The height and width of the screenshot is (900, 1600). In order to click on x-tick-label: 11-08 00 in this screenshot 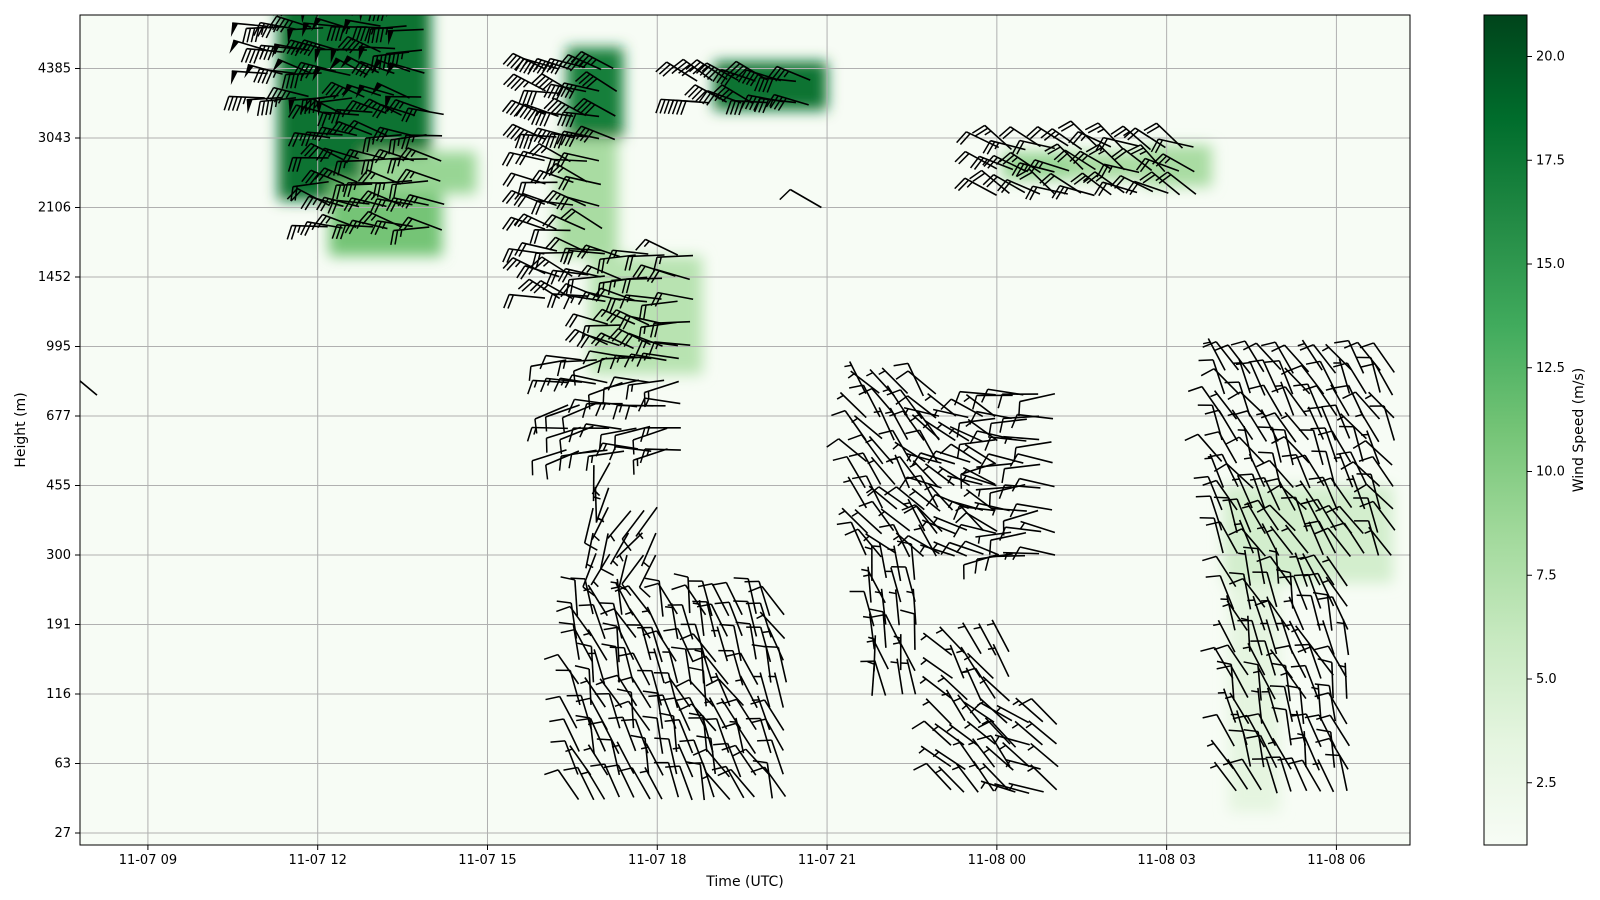, I will do `click(997, 860)`.